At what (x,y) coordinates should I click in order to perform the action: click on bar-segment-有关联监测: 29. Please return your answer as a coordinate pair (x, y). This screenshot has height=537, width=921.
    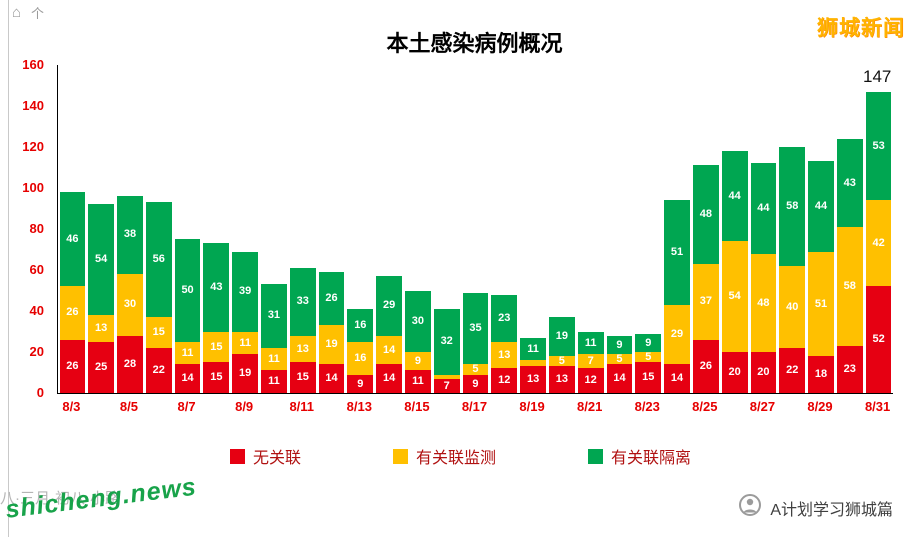
    Looking at the image, I should click on (677, 334).